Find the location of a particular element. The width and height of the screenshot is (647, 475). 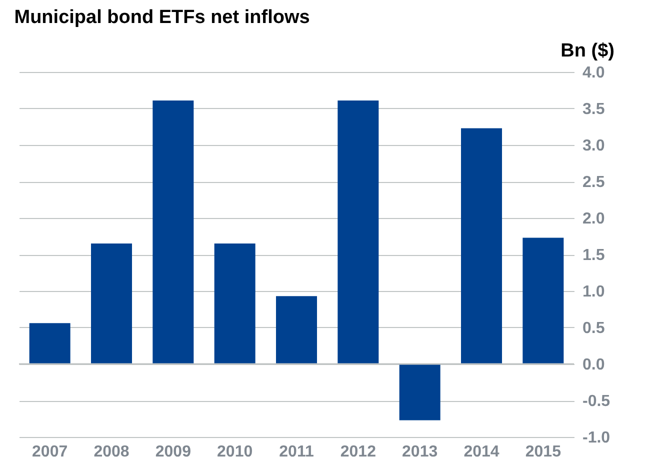

y-tick-label: -1.0 is located at coordinates (596, 438).